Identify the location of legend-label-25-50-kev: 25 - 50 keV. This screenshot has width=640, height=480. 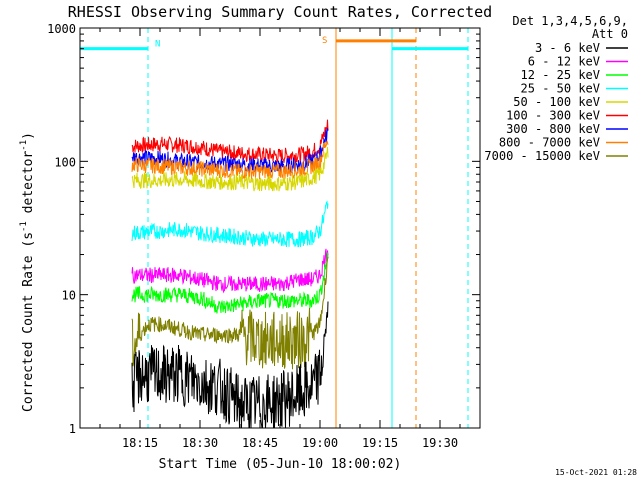
(560, 89).